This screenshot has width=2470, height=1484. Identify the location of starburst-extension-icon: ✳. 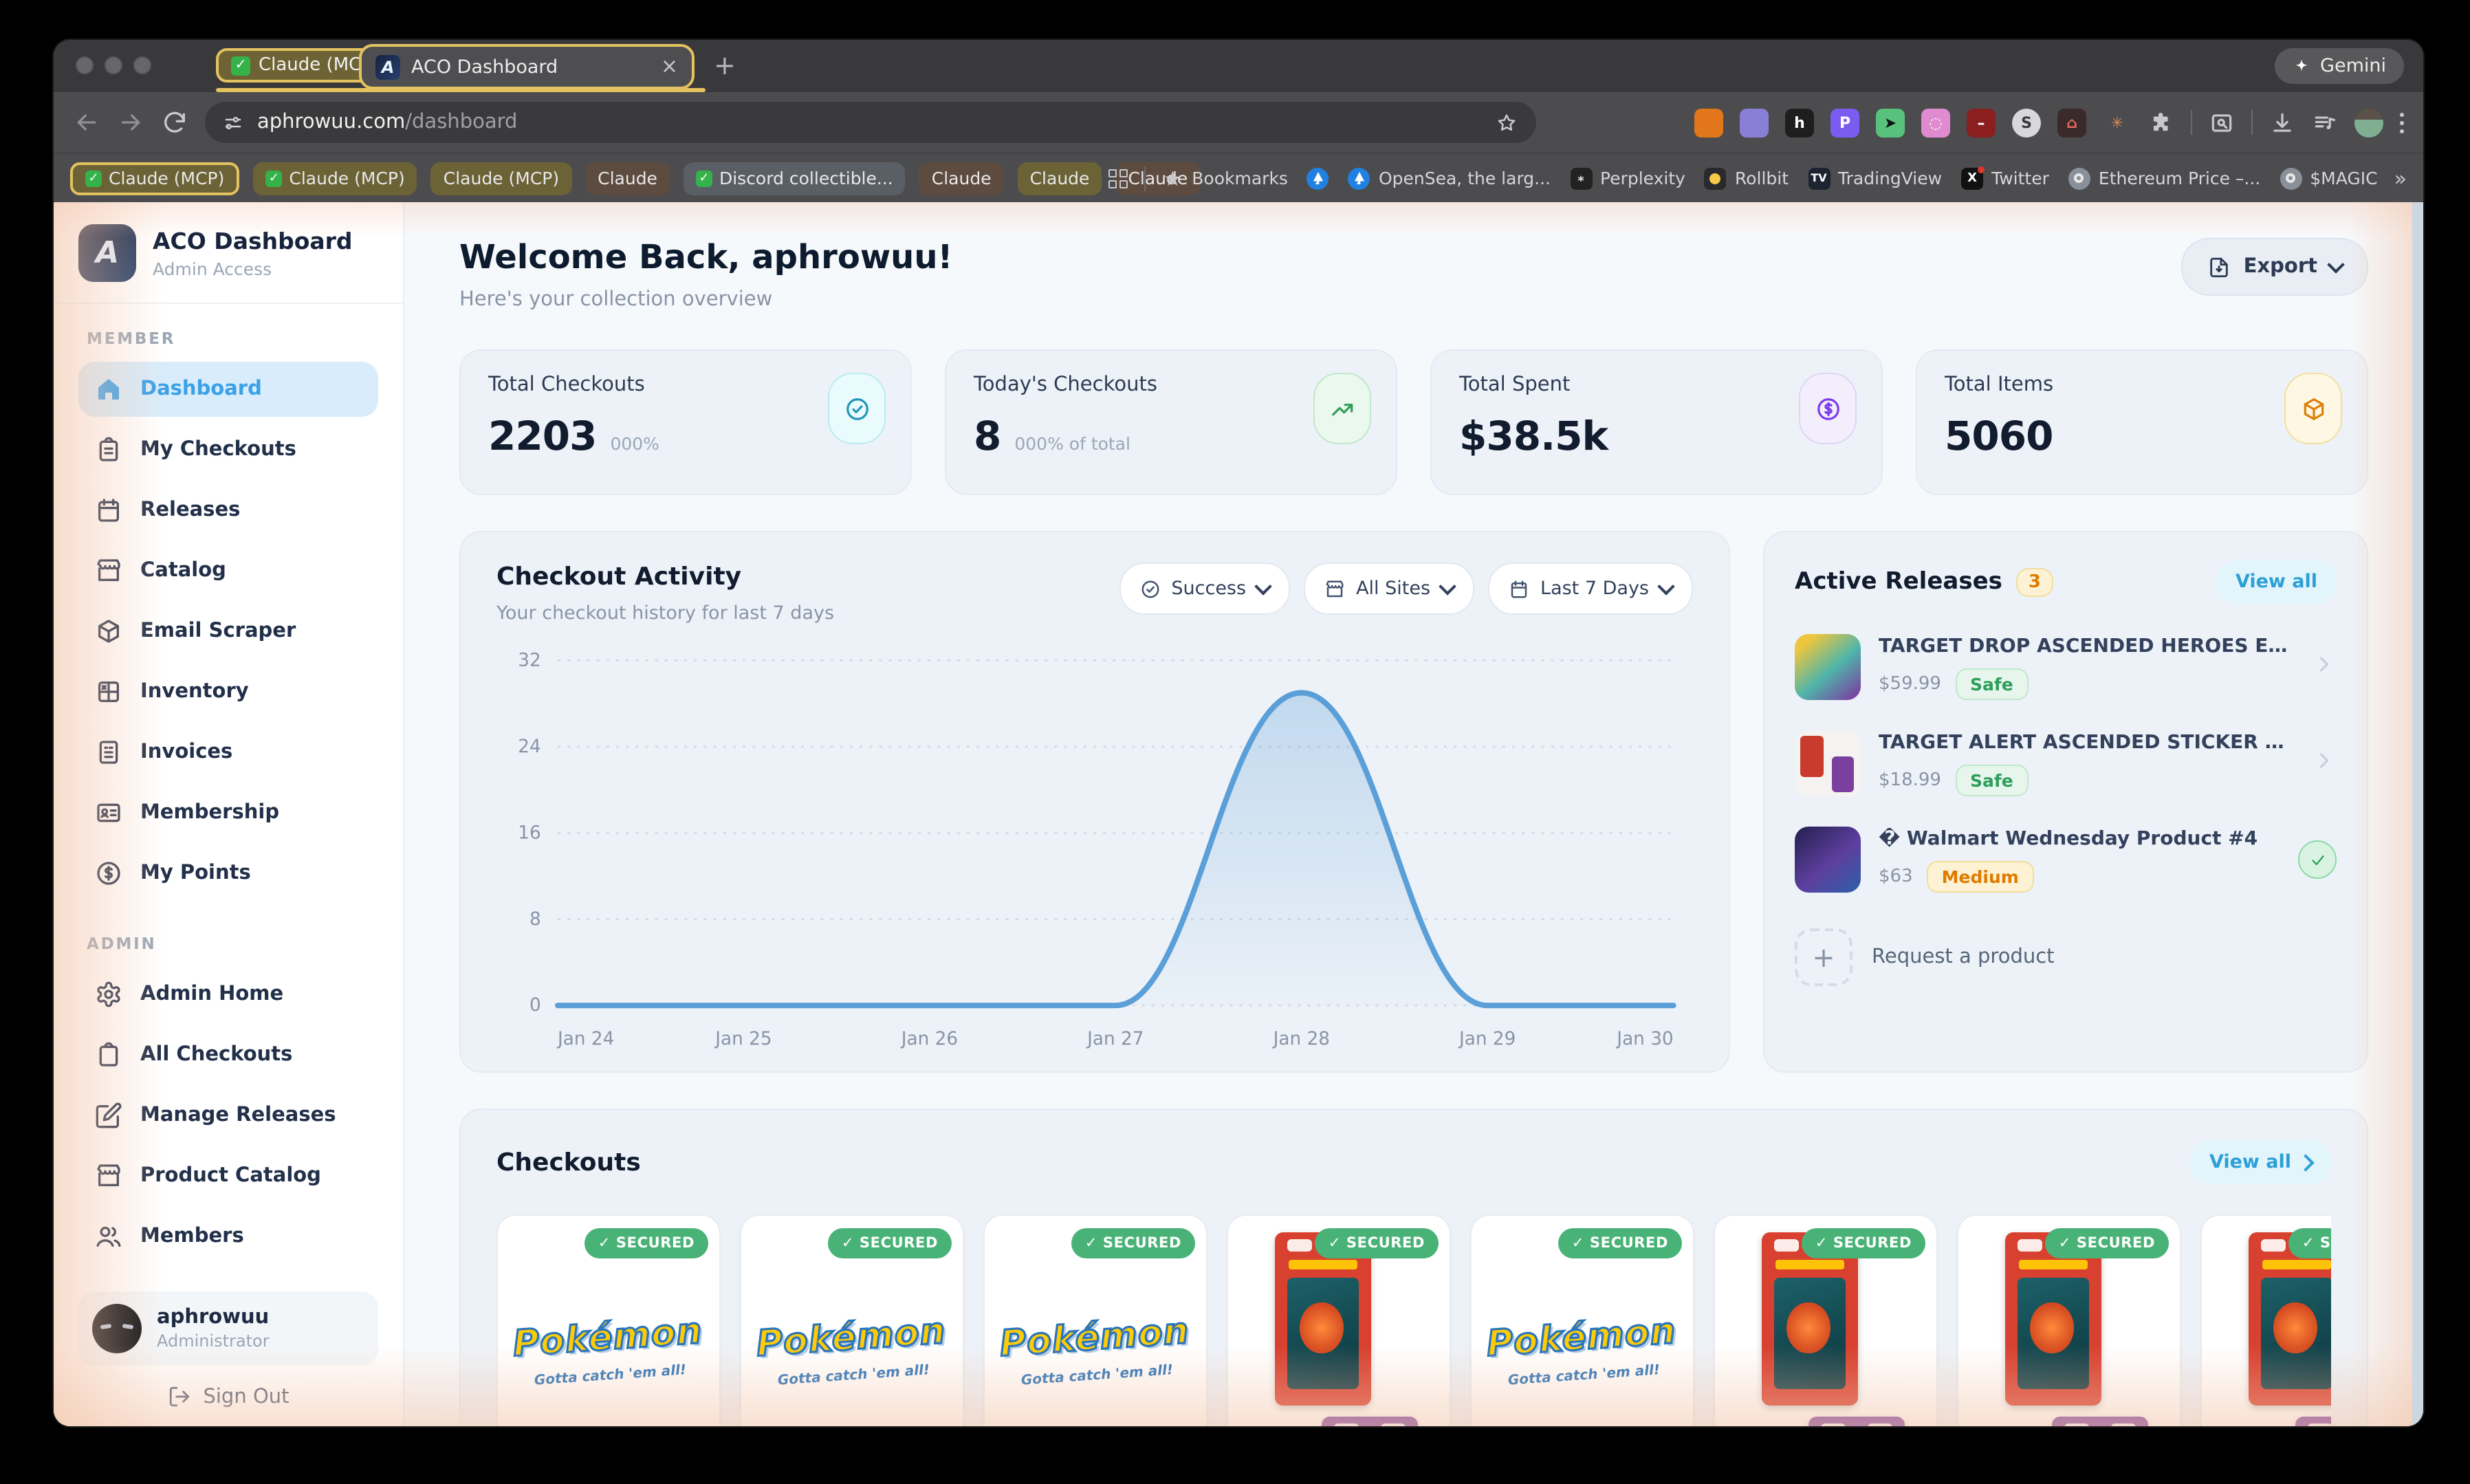
(2117, 122).